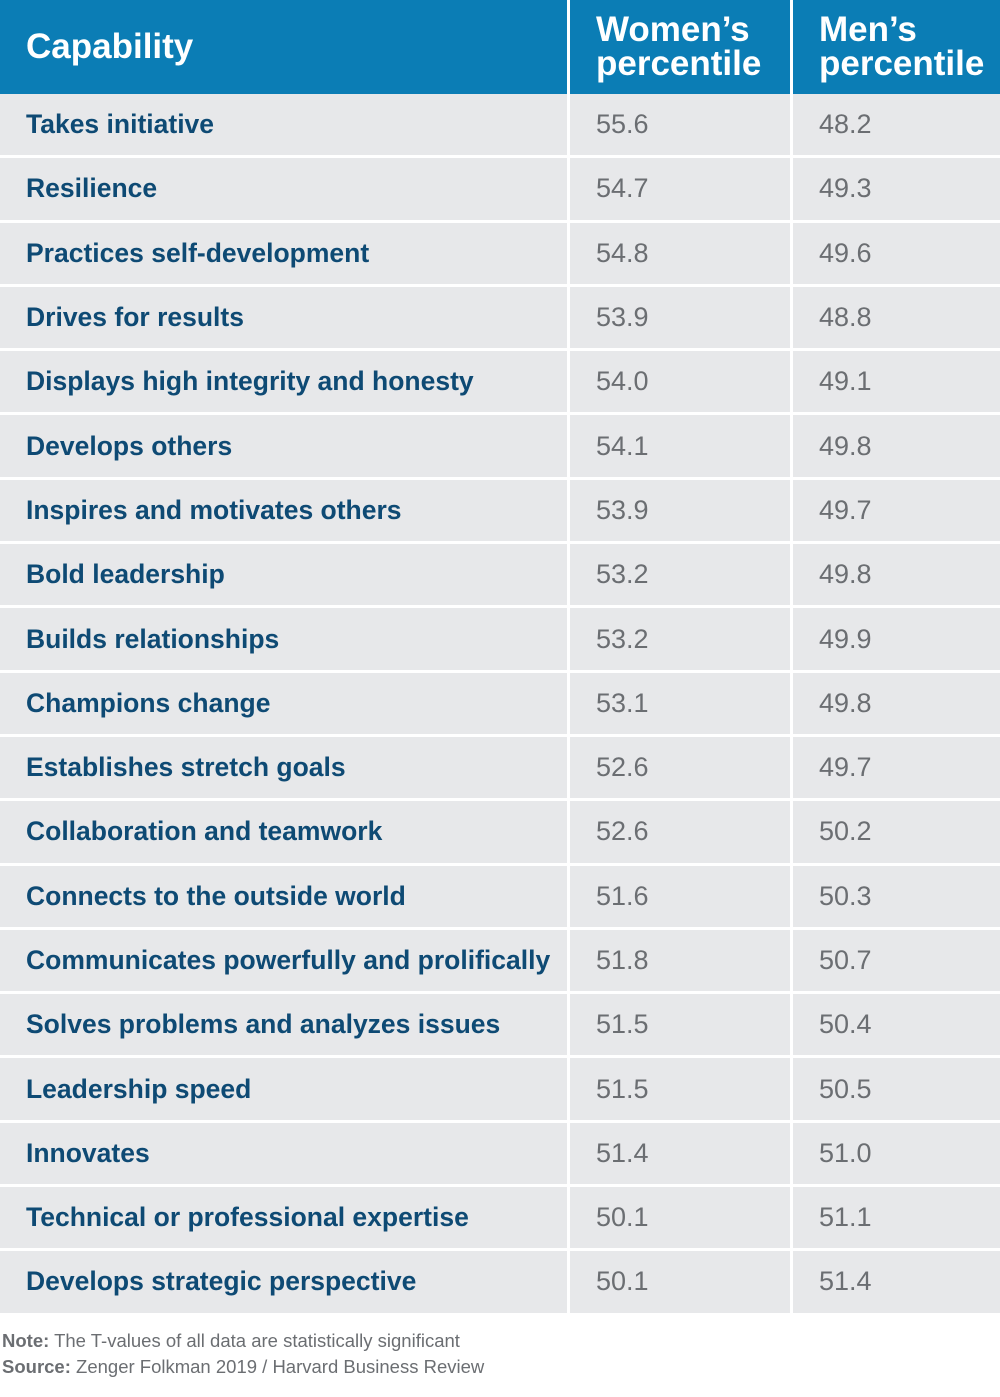  What do you see at coordinates (125, 574) in the screenshot?
I see `cell-capability: Bold leadership` at bounding box center [125, 574].